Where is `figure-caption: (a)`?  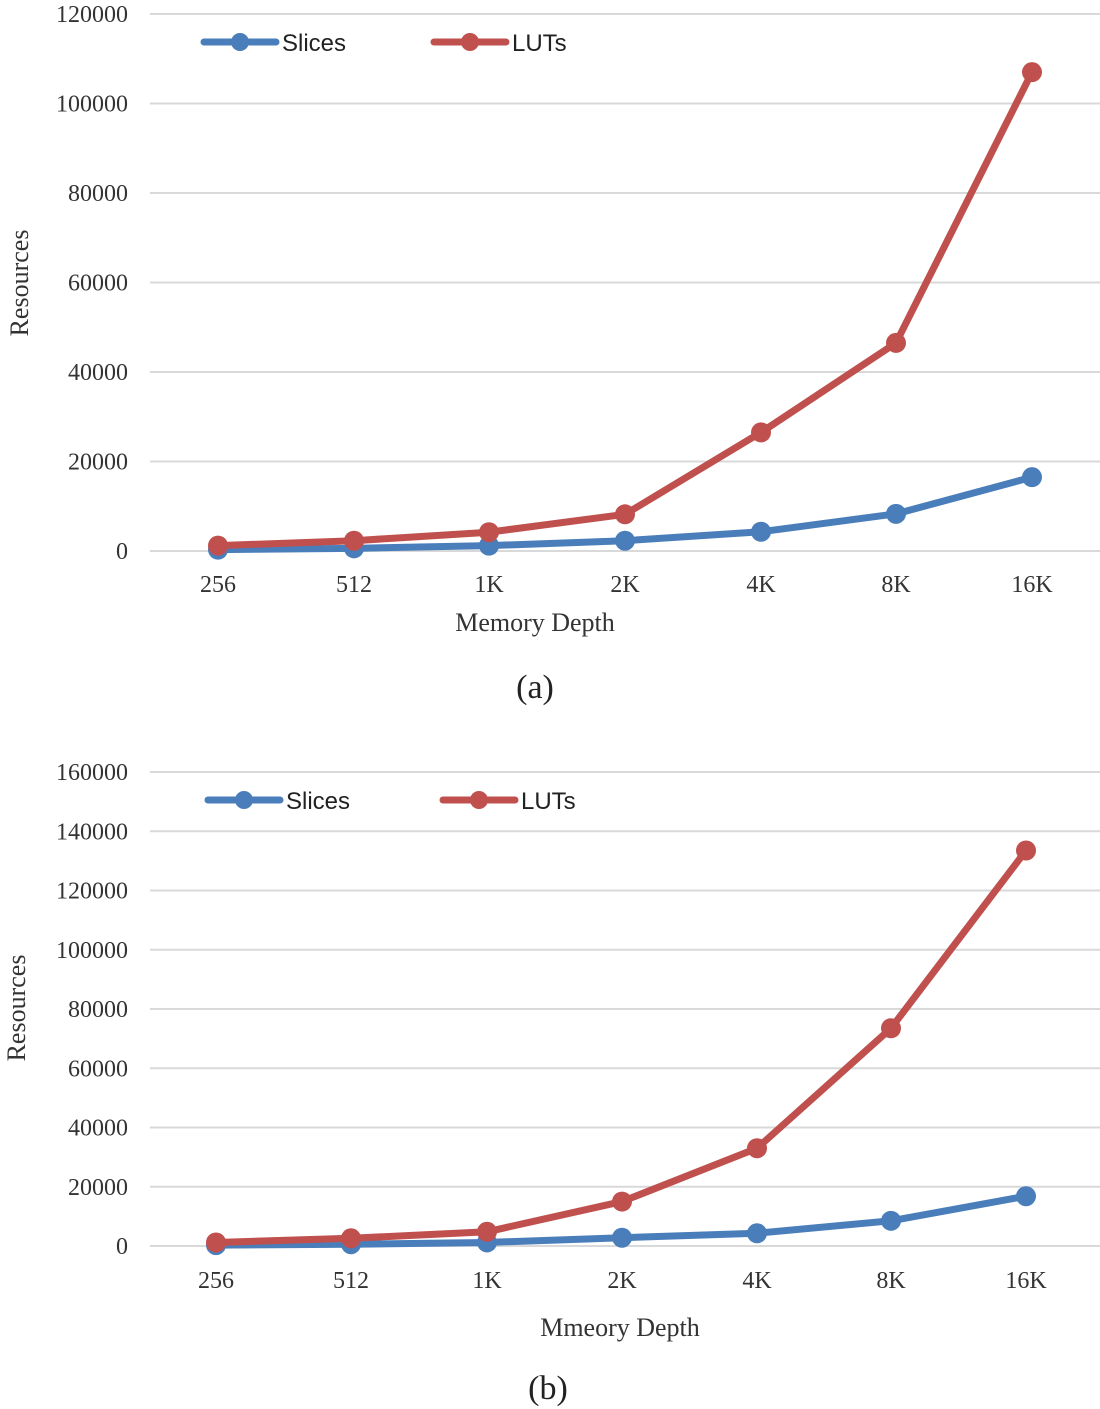
figure-caption: (a) is located at coordinates (535, 687).